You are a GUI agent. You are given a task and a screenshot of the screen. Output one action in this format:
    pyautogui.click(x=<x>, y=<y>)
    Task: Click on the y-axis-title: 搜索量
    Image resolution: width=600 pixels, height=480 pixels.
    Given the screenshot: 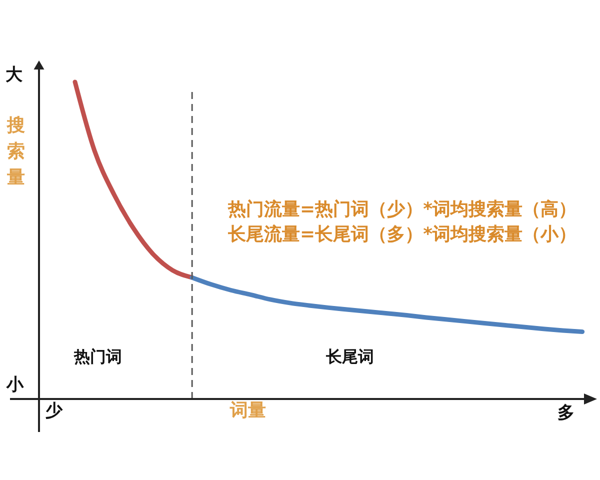 What is the action you would take?
    pyautogui.click(x=15, y=151)
    